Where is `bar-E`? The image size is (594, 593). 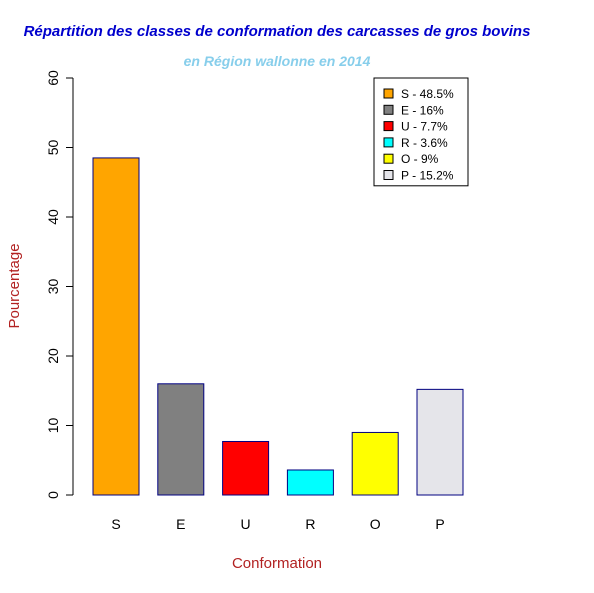
bar-E is located at coordinates (181, 439).